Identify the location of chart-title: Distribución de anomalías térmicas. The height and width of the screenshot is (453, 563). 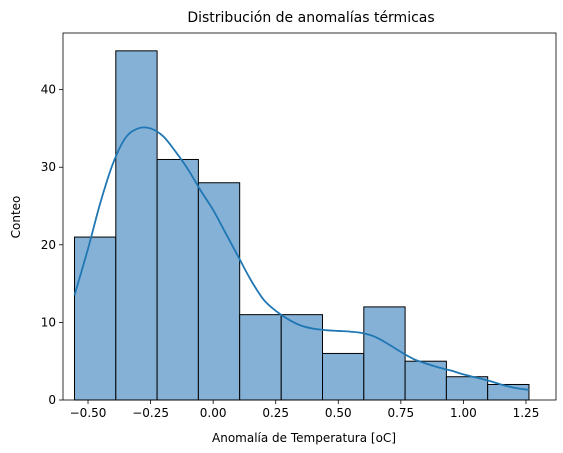
(310, 18).